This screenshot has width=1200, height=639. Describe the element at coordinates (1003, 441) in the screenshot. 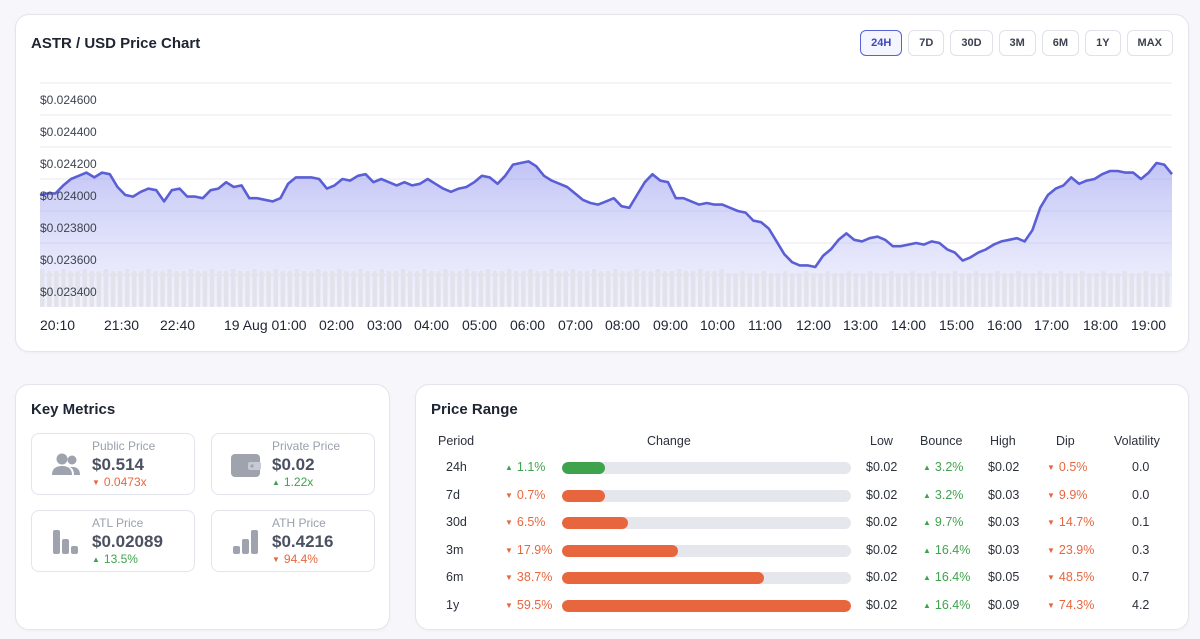

I see `header-high: High` at that location.